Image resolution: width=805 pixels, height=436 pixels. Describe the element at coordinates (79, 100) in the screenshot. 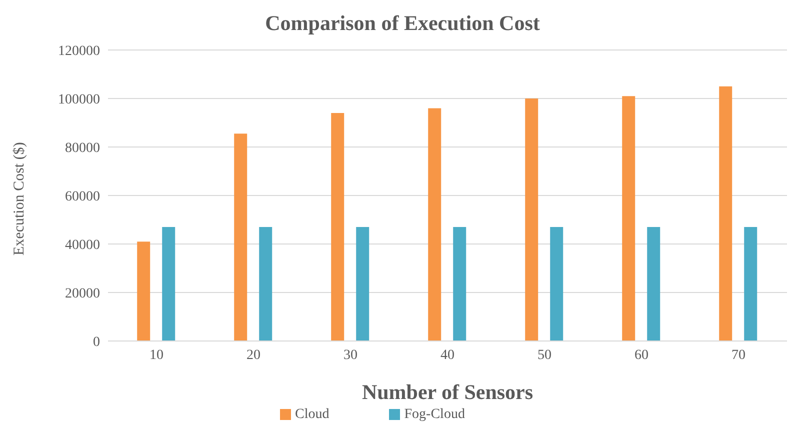

I see `y-tick-label: 100000` at that location.